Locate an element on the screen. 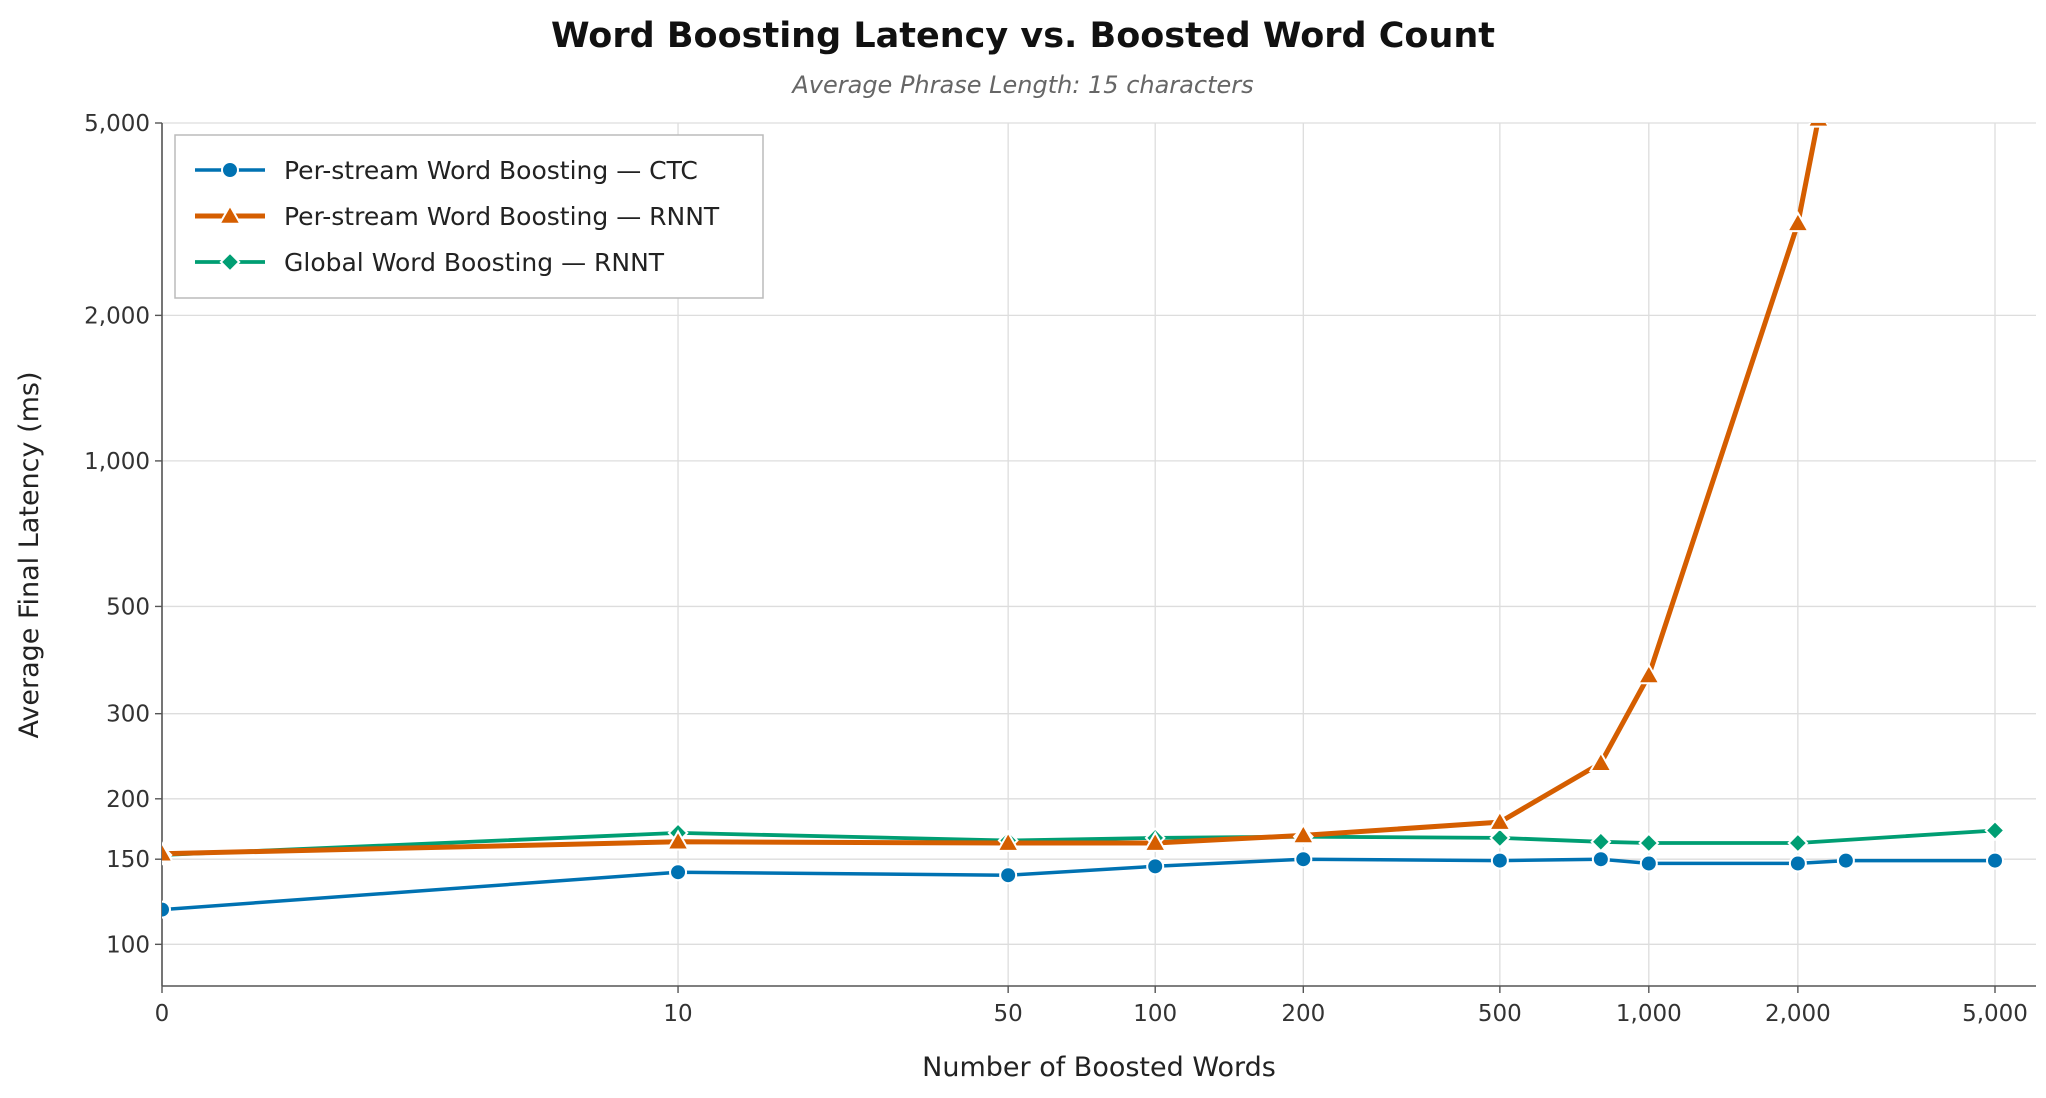 The width and height of the screenshot is (2046, 1098). x-tick-label: 50 is located at coordinates (1008, 1014).